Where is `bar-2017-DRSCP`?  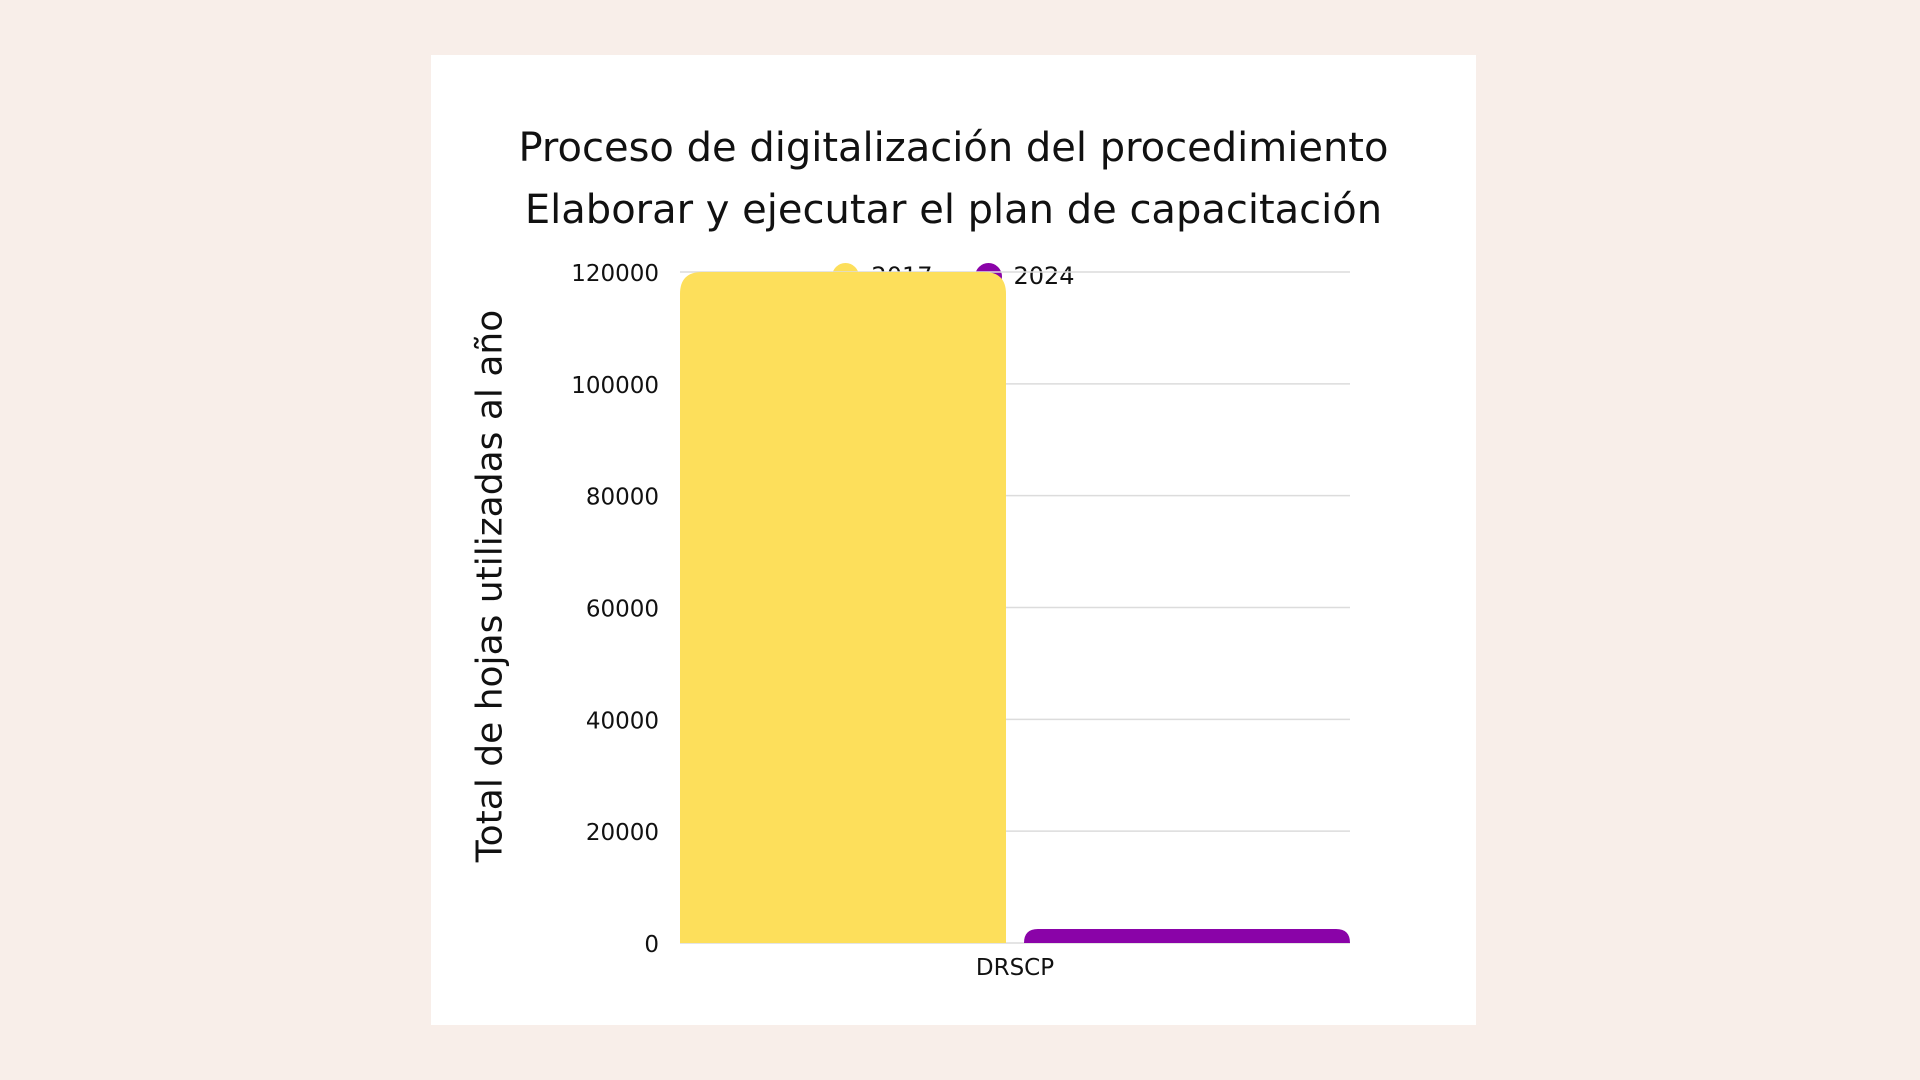 bar-2017-DRSCP is located at coordinates (843, 607).